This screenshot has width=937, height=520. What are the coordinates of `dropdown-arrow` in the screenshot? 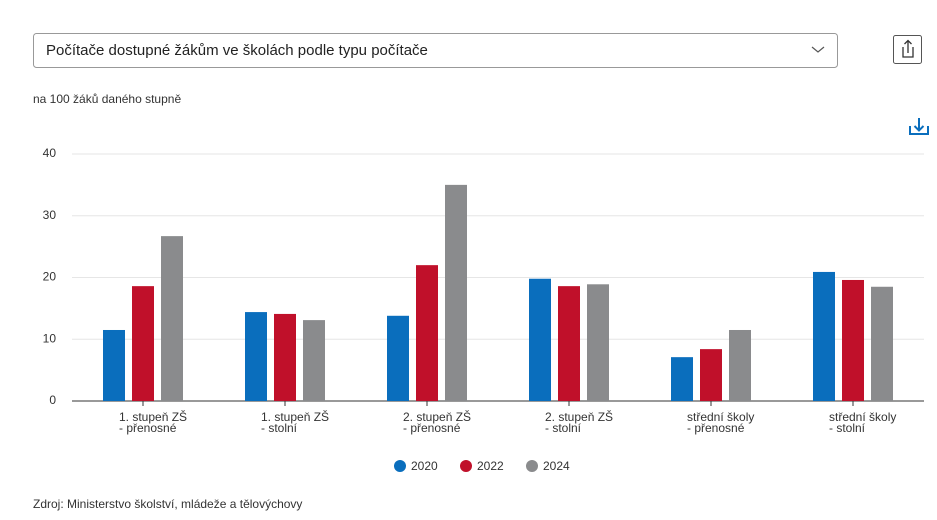 It's located at (818, 49).